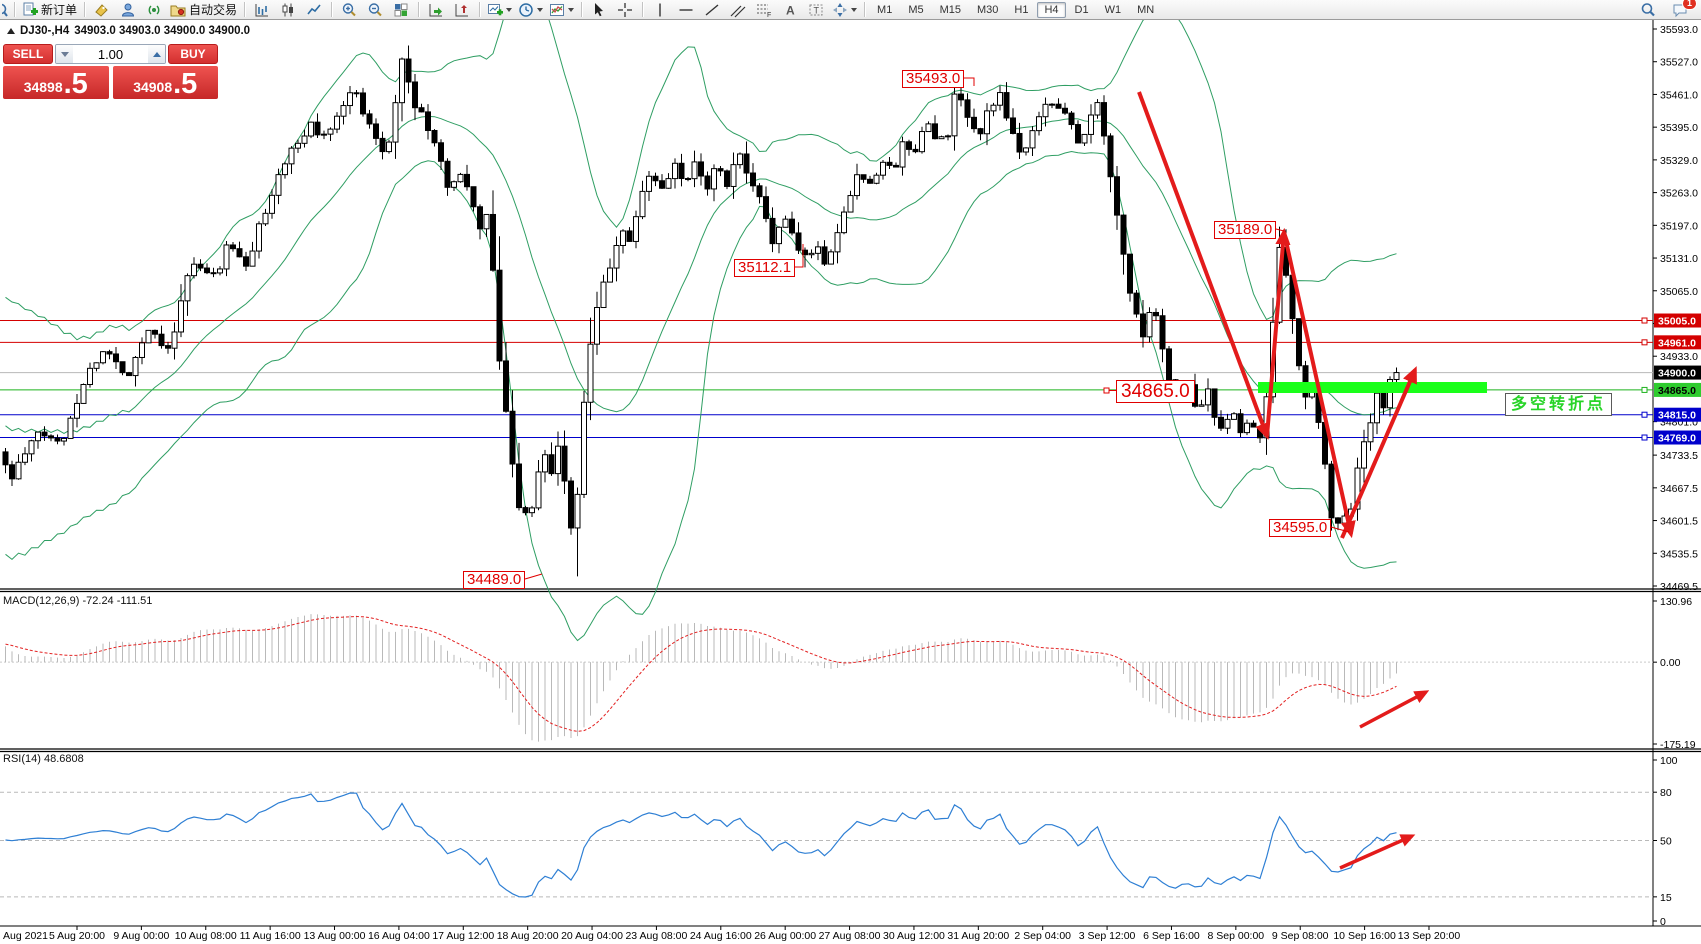 The width and height of the screenshot is (1701, 944). What do you see at coordinates (1679, 226) in the screenshot?
I see `svg-text: 35197.0` at bounding box center [1679, 226].